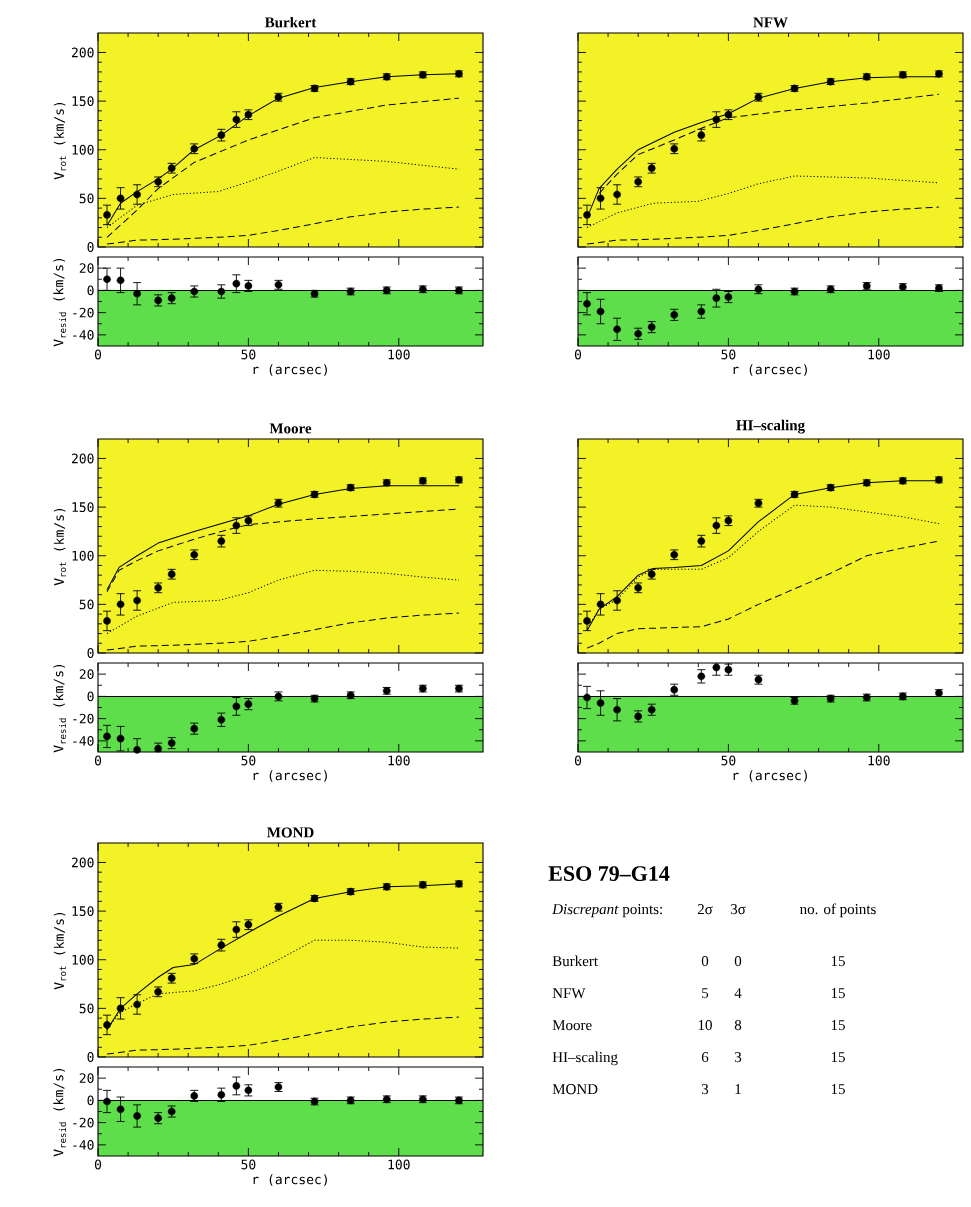 This screenshot has width=971, height=1207. Describe the element at coordinates (575, 961) in the screenshot. I see `text: Burkert` at that location.